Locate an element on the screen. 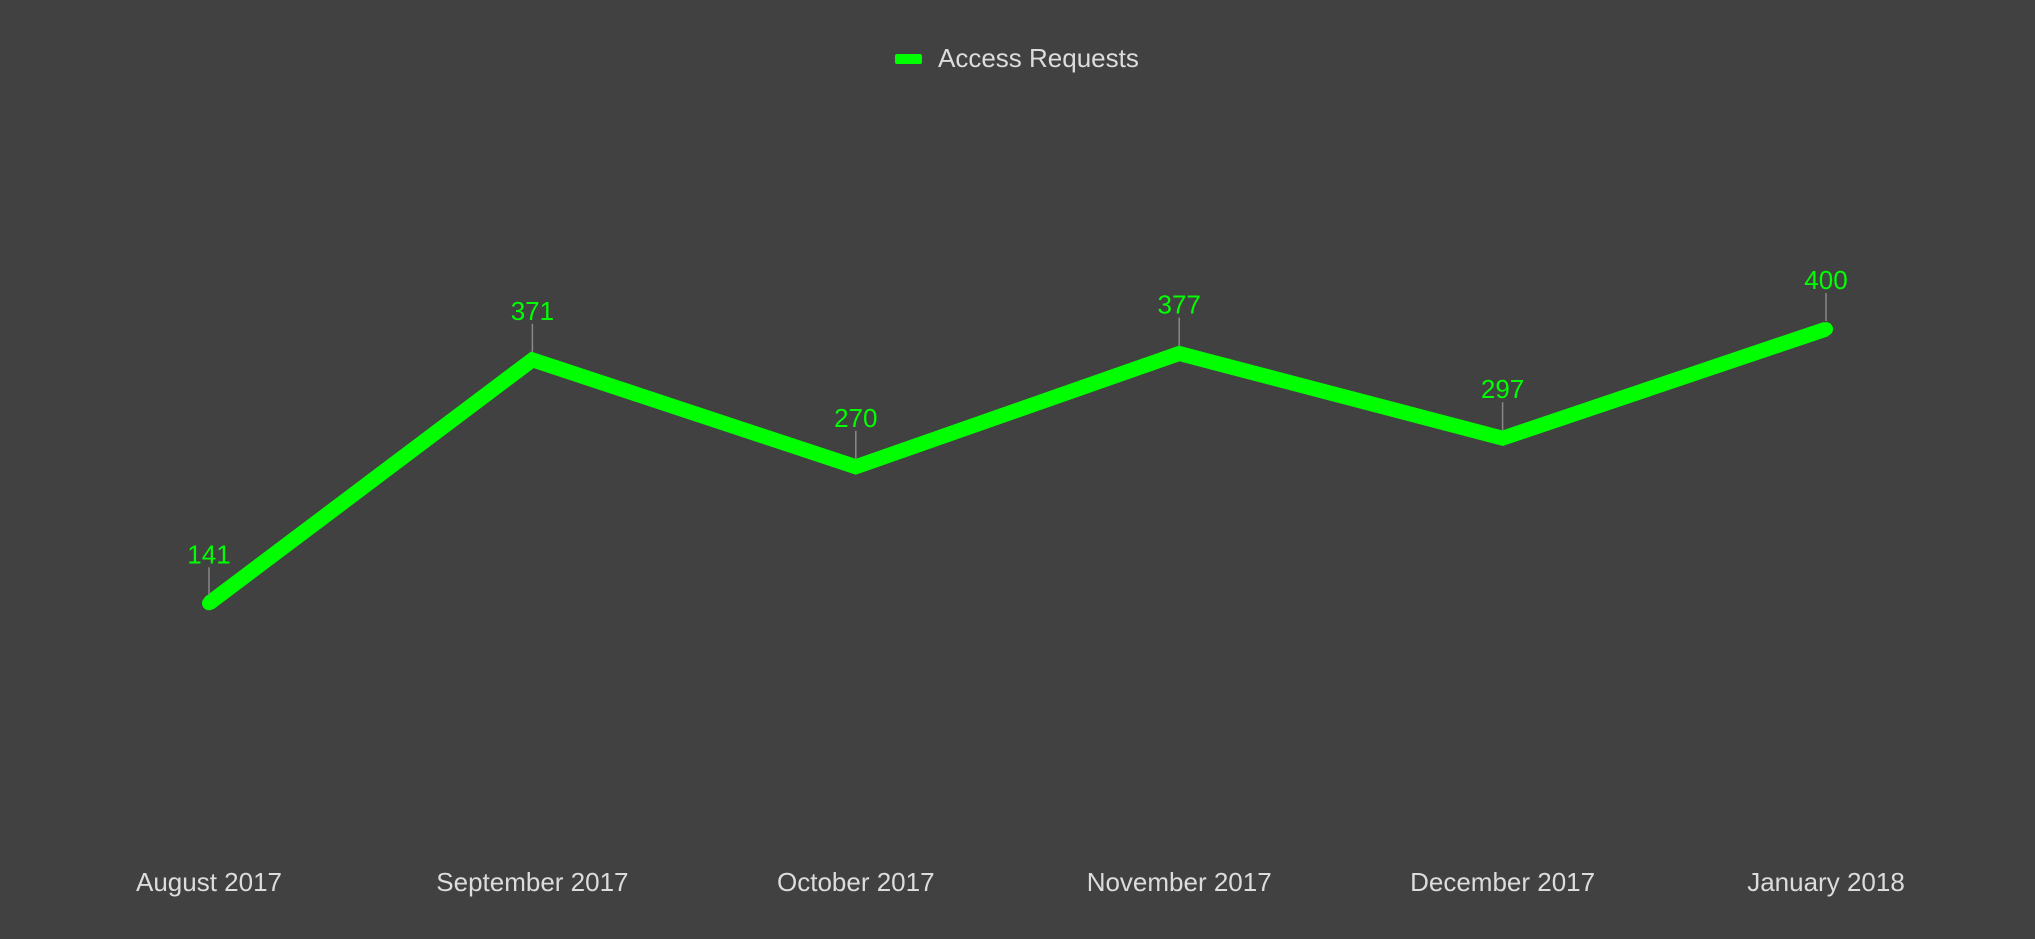 This screenshot has width=2035, height=939. data-label: 270 is located at coordinates (855, 418).